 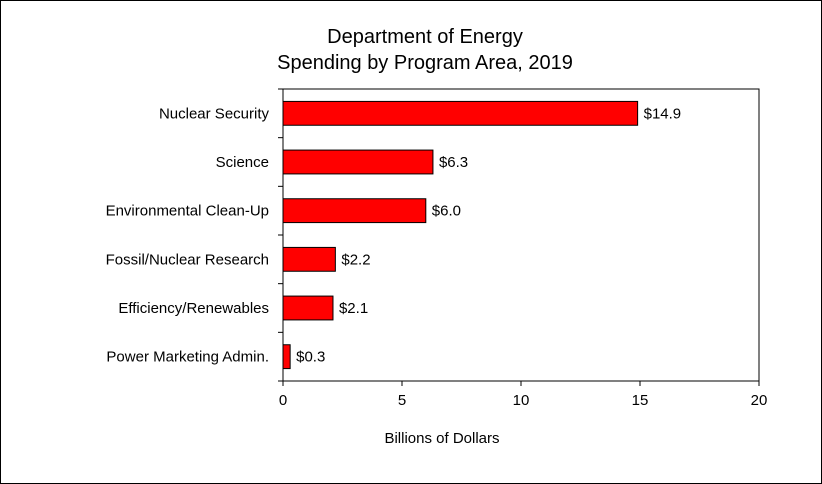 I want to click on category-label: Nuclear Security, so click(x=214, y=113).